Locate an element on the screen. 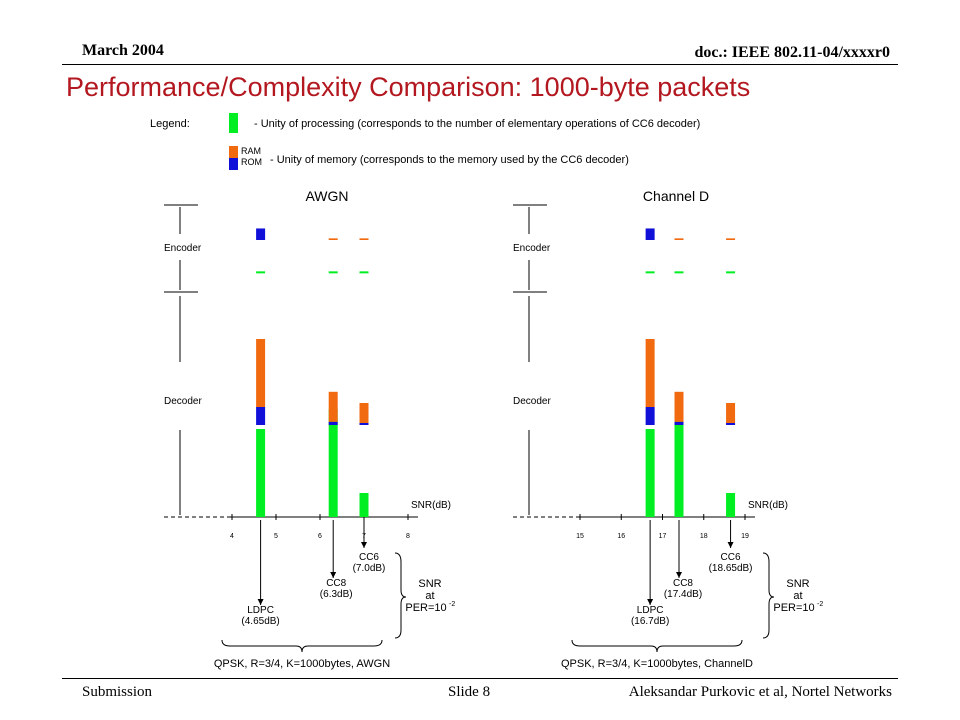 The height and width of the screenshot is (720, 960). code-snr-label-cc6: (18.65dB) is located at coordinates (731, 568).